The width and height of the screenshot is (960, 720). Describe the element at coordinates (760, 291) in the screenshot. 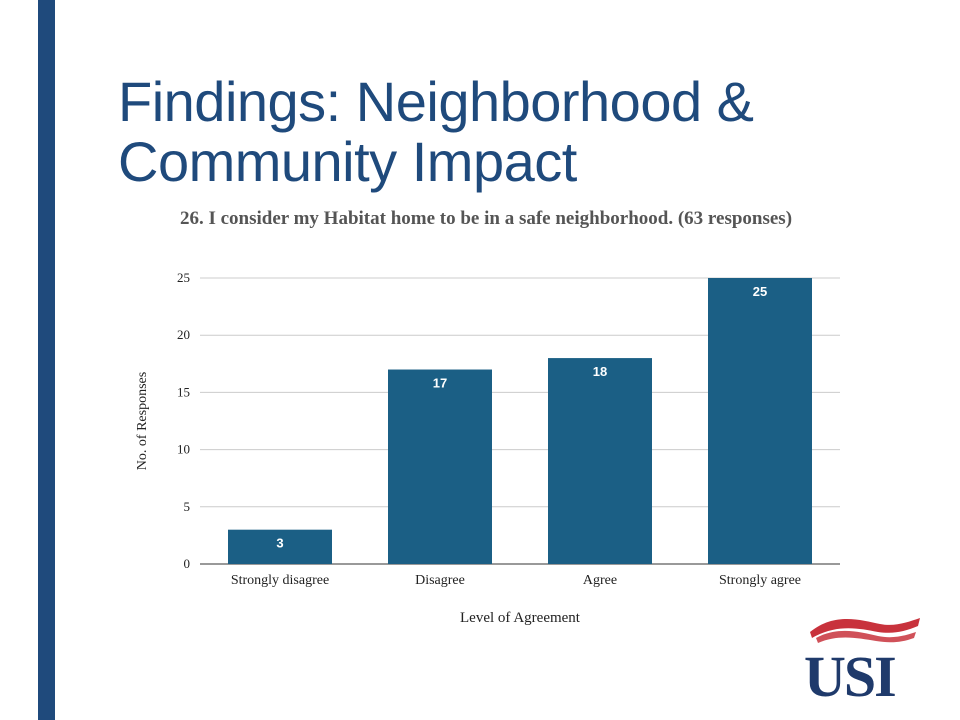

I see `data-label: 25` at that location.